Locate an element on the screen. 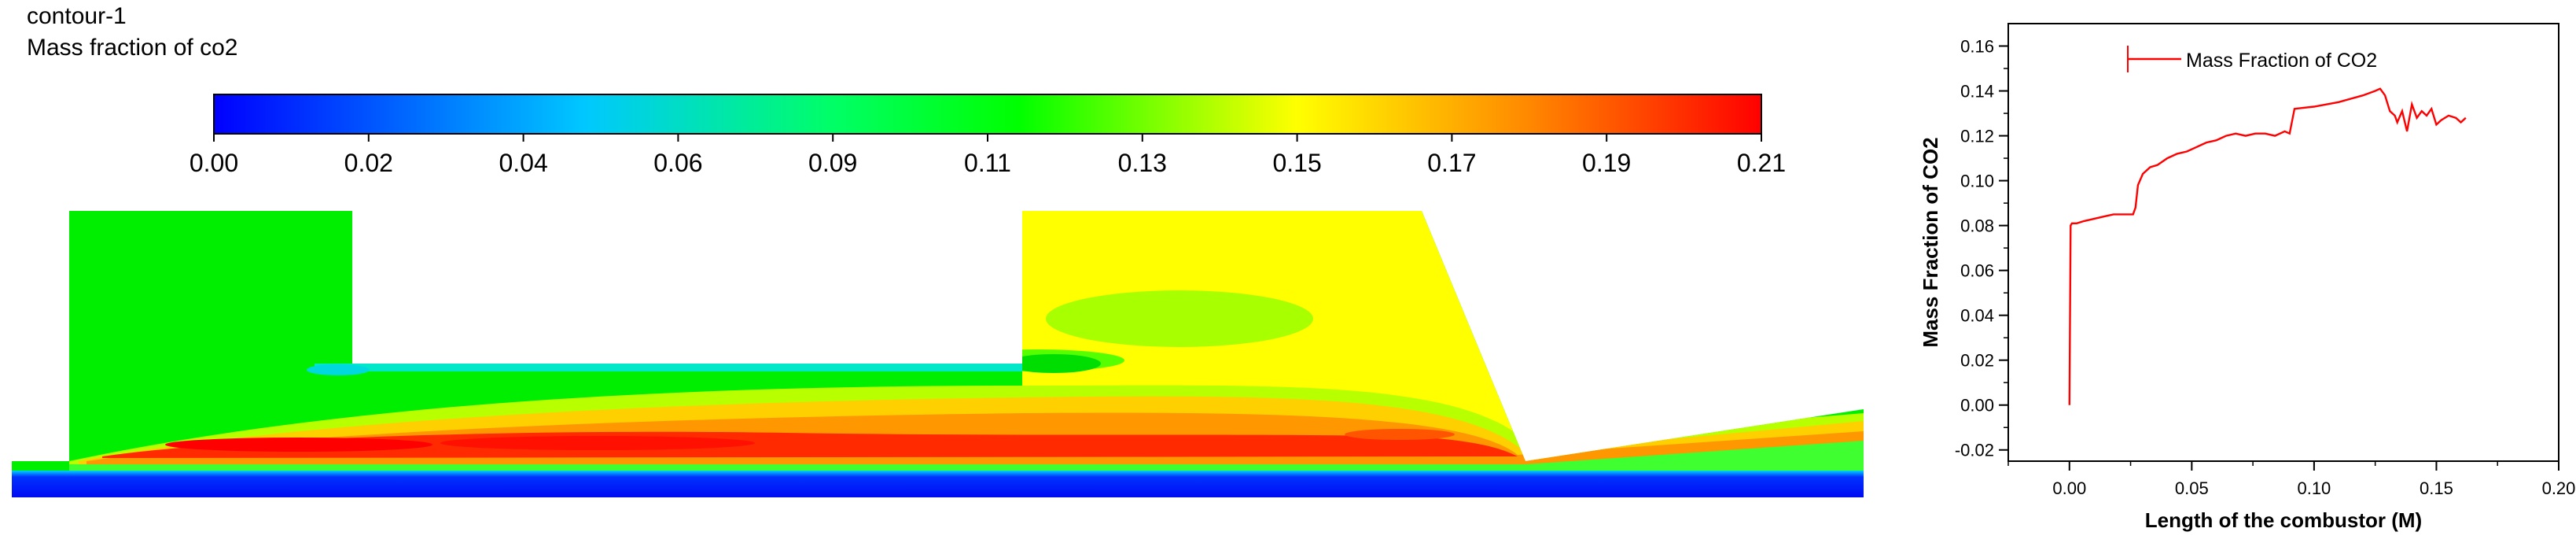  y-tick-label: 0.02 is located at coordinates (1977, 361).